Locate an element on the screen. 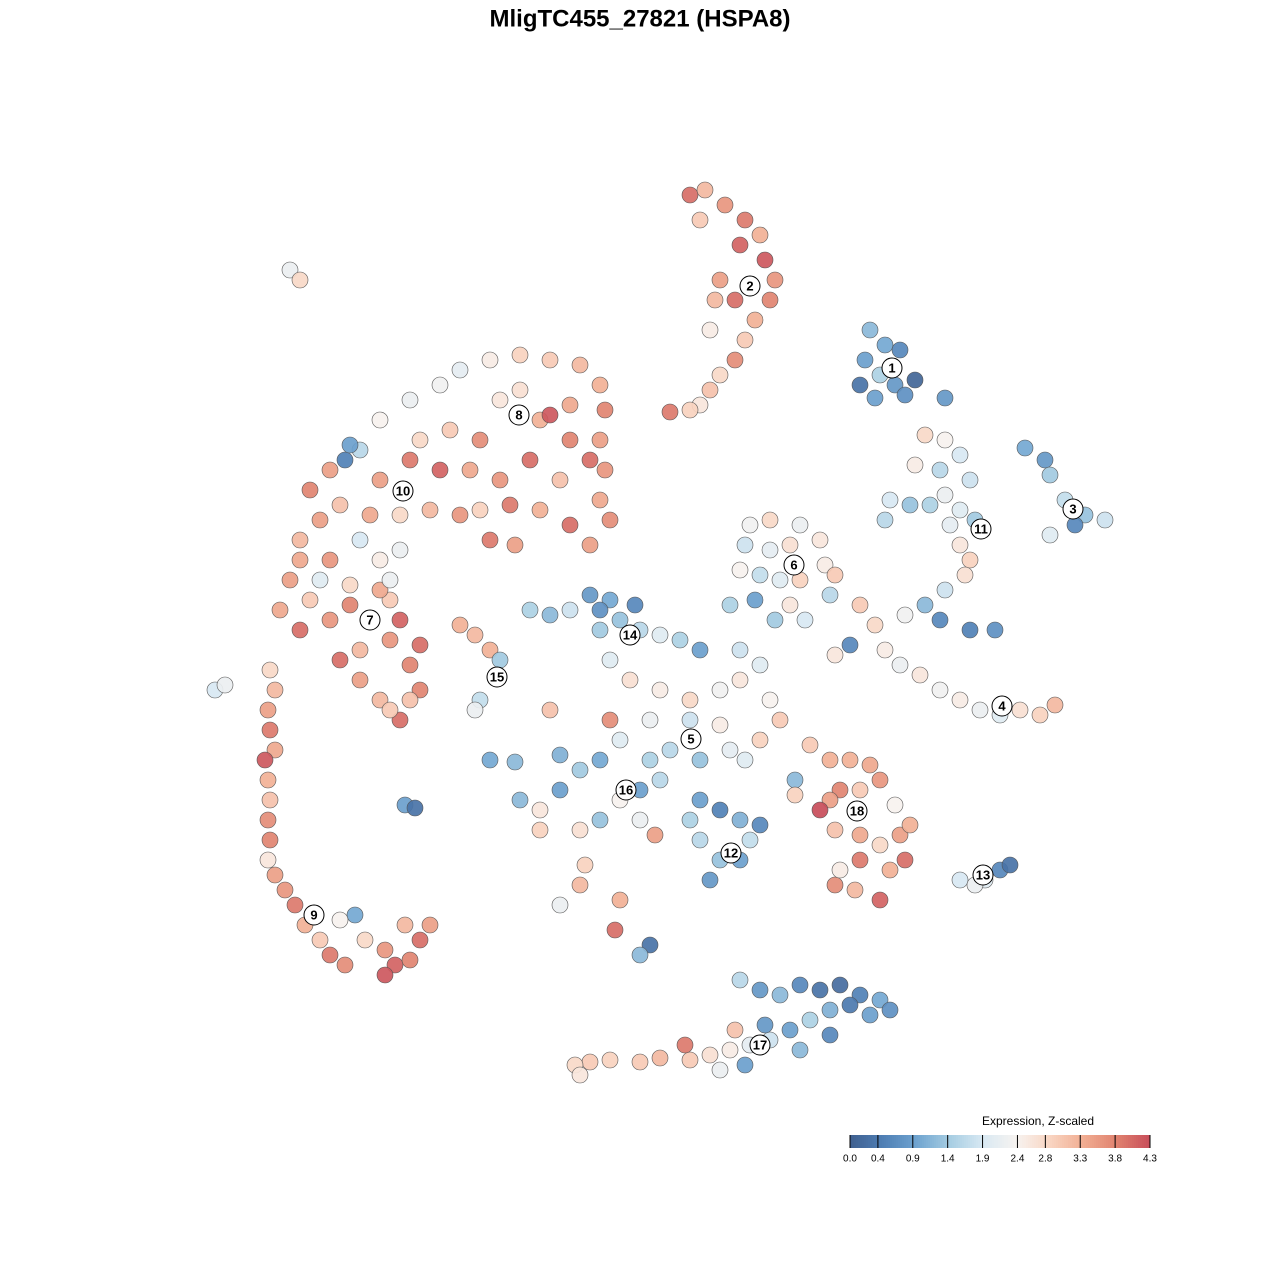 The width and height of the screenshot is (1280, 1280). cluster-label: 15 is located at coordinates (497, 676).